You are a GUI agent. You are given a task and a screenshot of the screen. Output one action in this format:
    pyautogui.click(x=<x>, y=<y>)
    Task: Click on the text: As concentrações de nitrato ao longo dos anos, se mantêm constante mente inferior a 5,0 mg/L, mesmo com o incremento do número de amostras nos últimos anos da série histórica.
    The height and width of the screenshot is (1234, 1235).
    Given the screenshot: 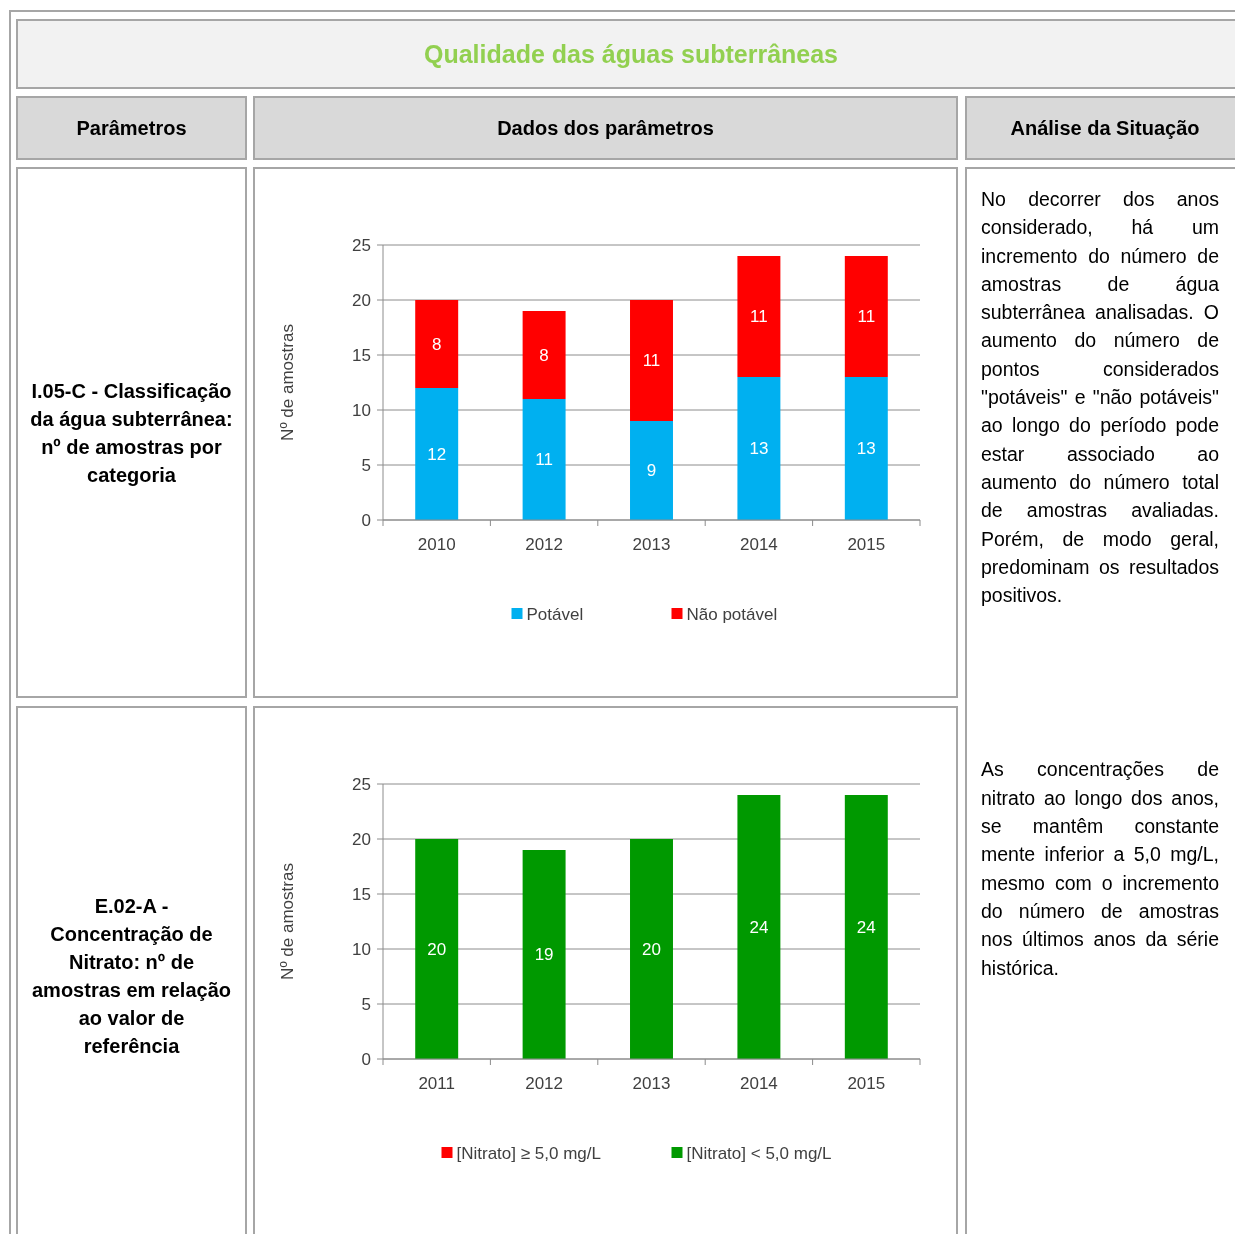 What is the action you would take?
    pyautogui.click(x=1100, y=869)
    